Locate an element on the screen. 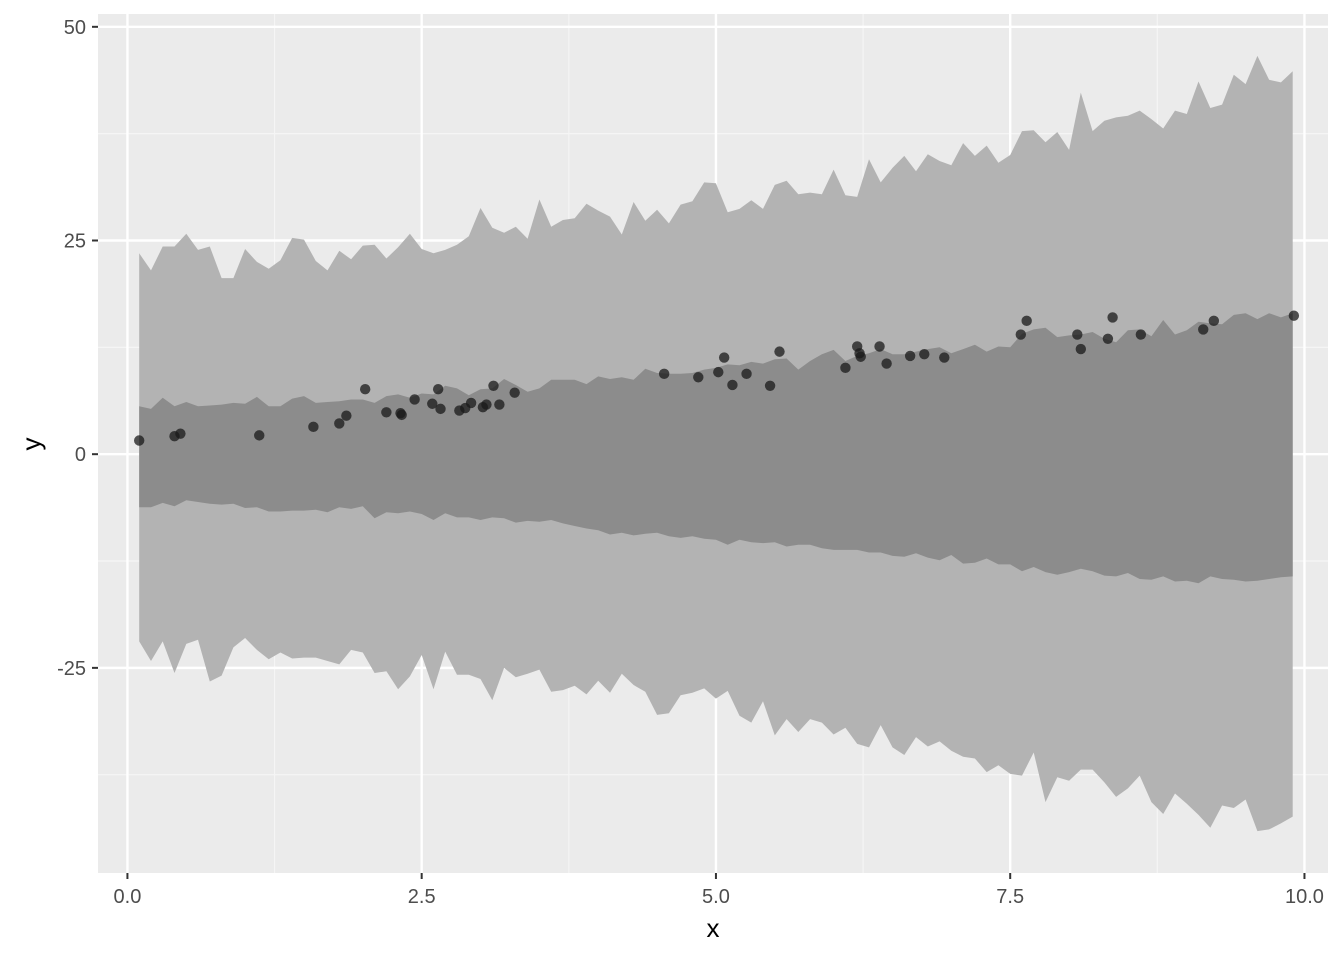 This screenshot has height=960, width=1344. y-tick-label: -25 is located at coordinates (71, 669).